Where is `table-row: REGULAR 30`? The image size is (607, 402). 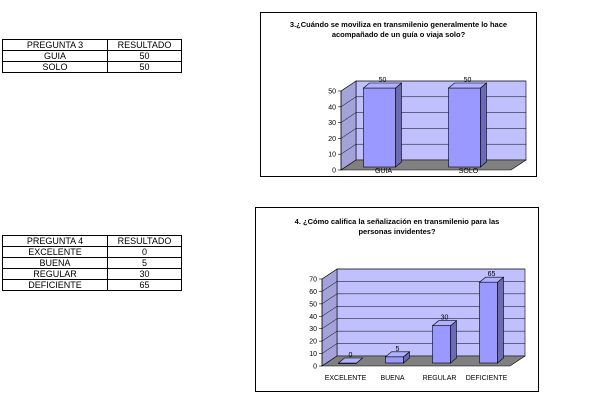 table-row: REGULAR 30 is located at coordinates (92, 274).